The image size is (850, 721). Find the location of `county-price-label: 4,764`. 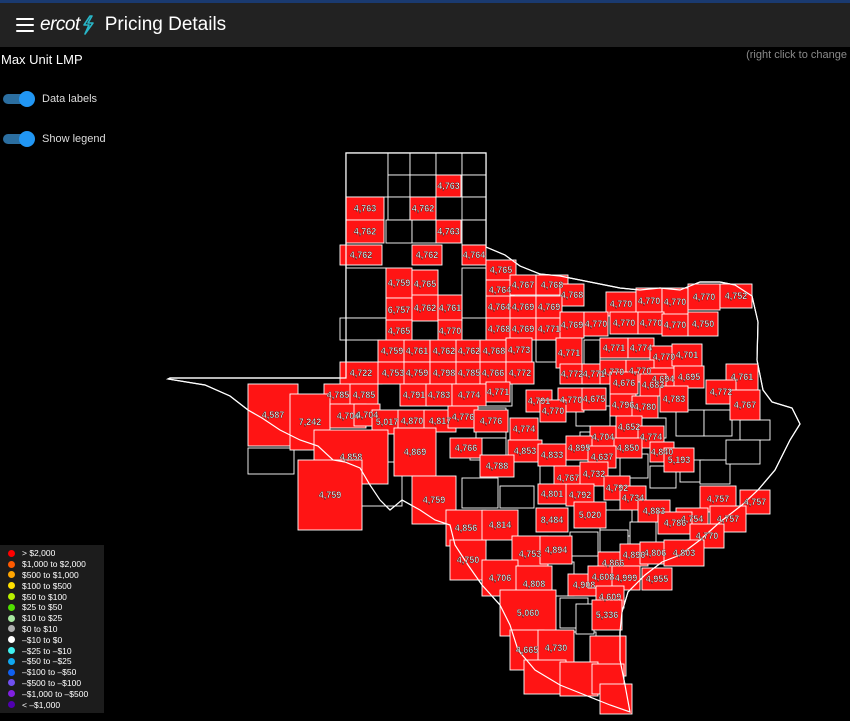

county-price-label: 4,764 is located at coordinates (474, 255).